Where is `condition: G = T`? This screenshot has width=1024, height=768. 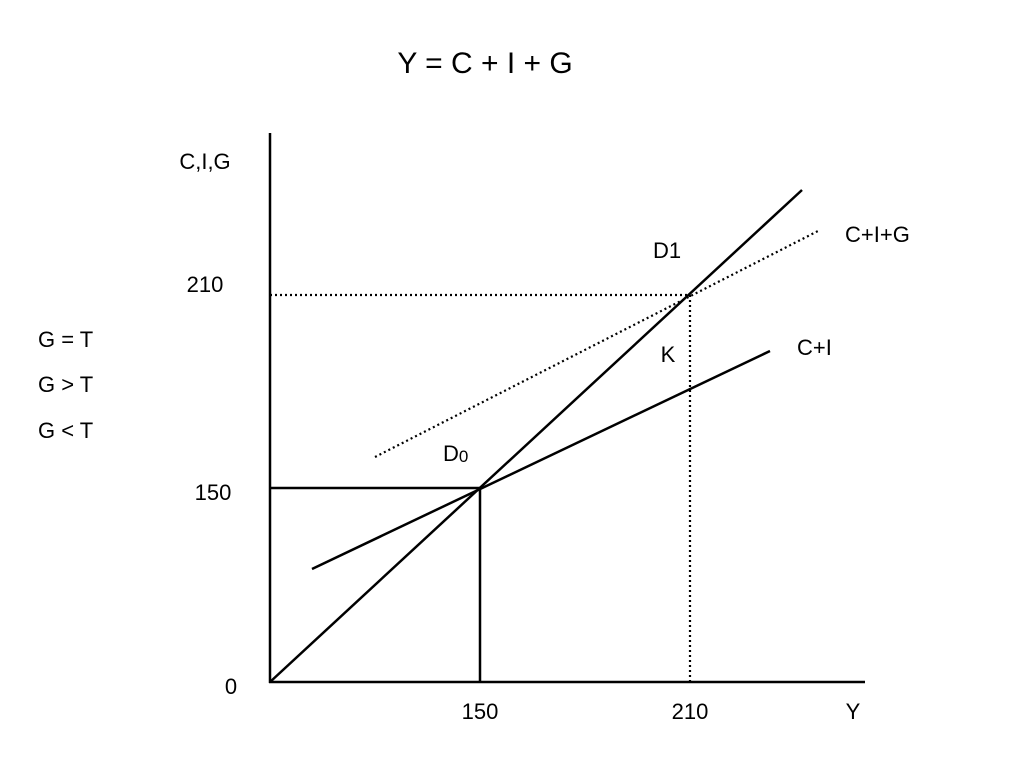 condition: G = T is located at coordinates (65, 339).